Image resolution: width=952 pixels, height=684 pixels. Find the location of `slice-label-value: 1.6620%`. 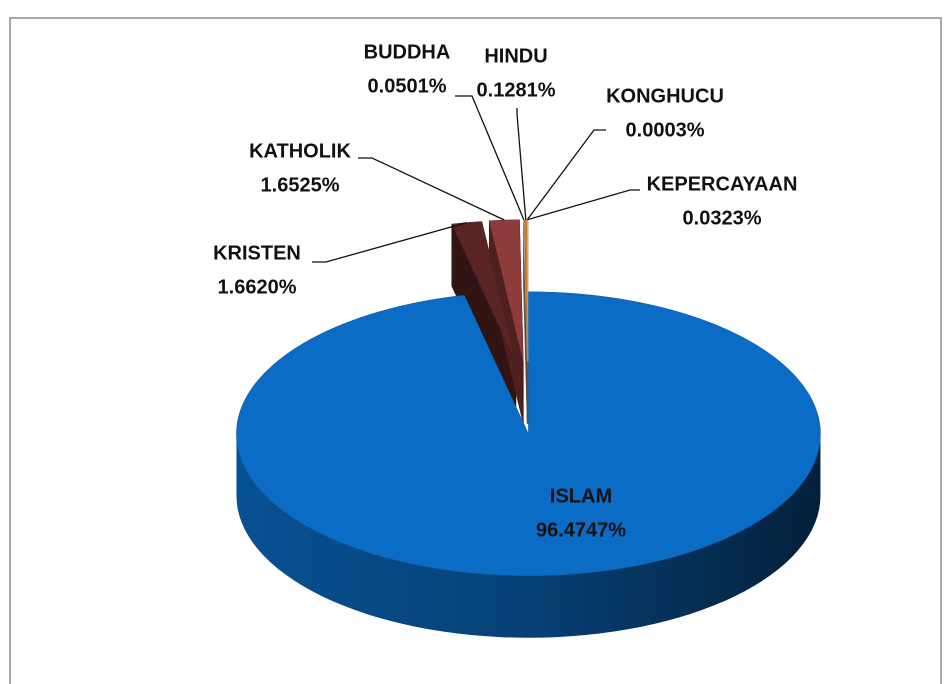

slice-label-value: 1.6620% is located at coordinates (257, 287).